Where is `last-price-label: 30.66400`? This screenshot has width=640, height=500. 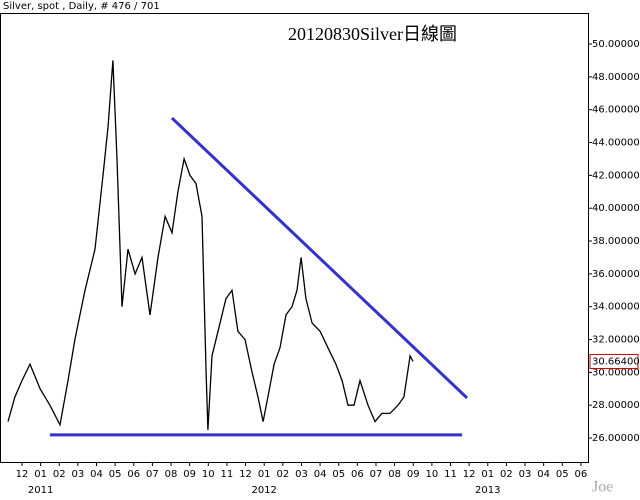
last-price-label: 30.66400 is located at coordinates (616, 361).